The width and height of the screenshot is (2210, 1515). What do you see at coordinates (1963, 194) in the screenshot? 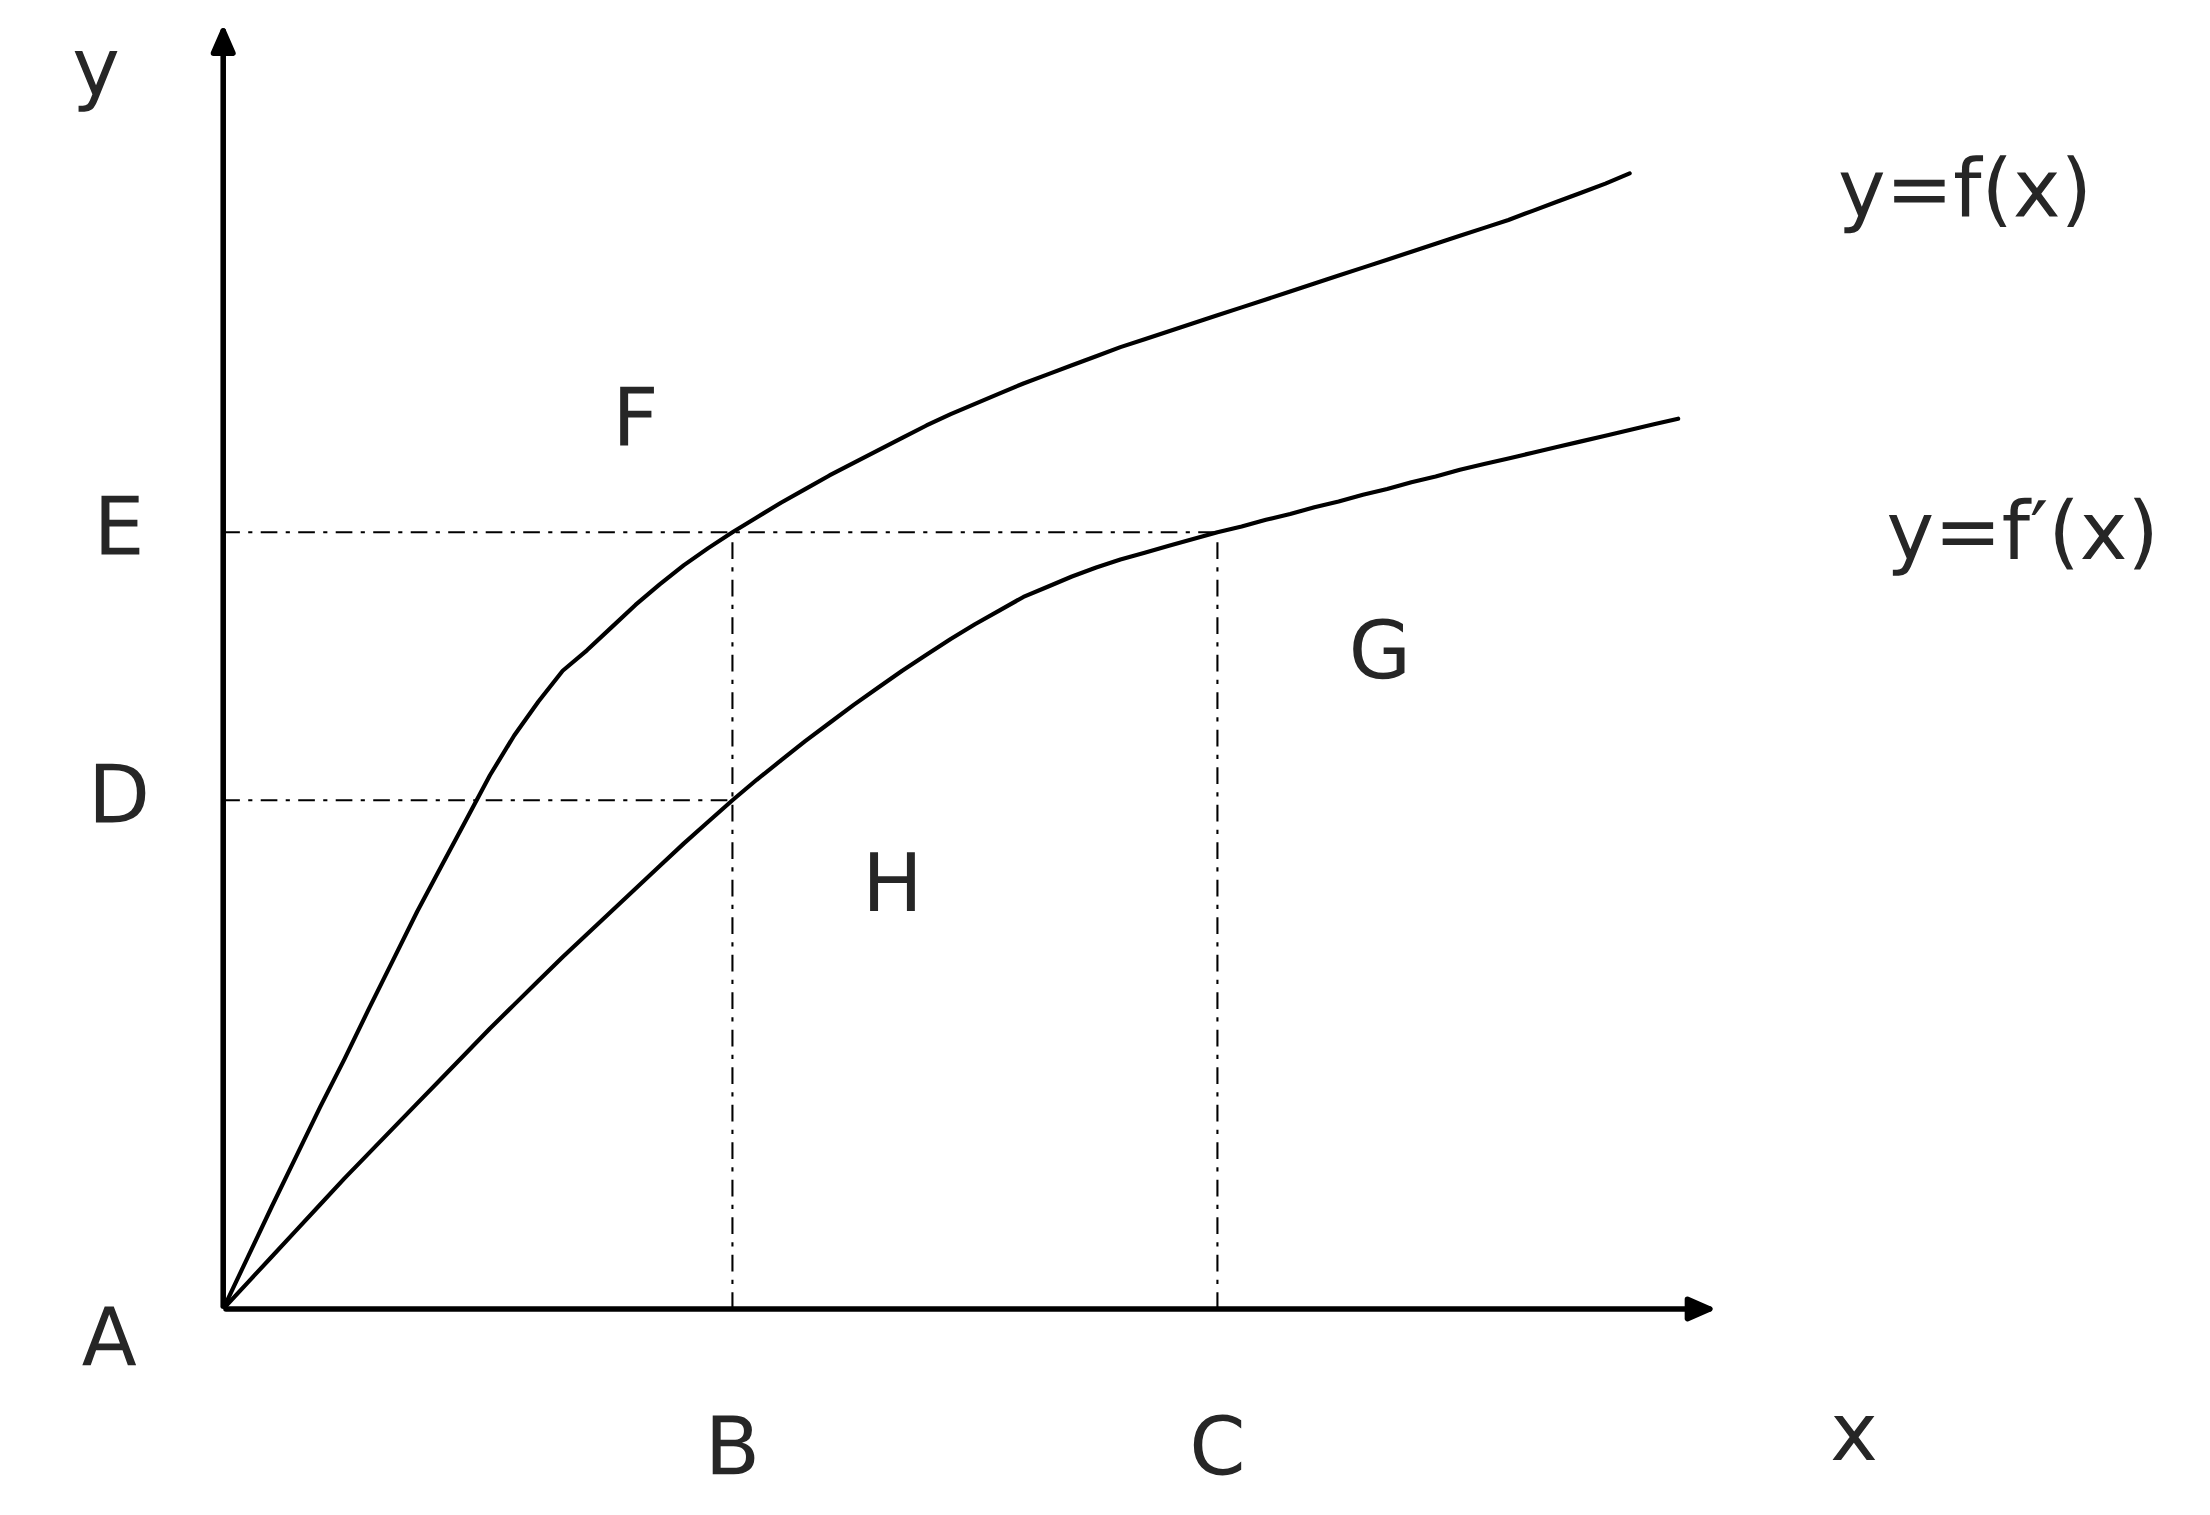
I see `text: y=f(x)` at bounding box center [1963, 194].